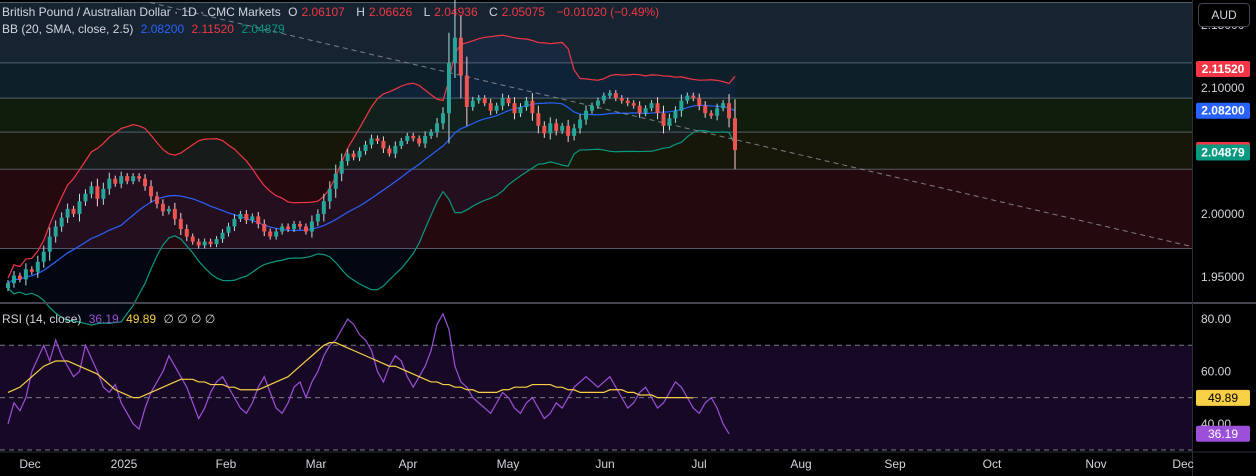 The width and height of the screenshot is (1256, 476). I want to click on time-tick-label: Sep, so click(895, 464).